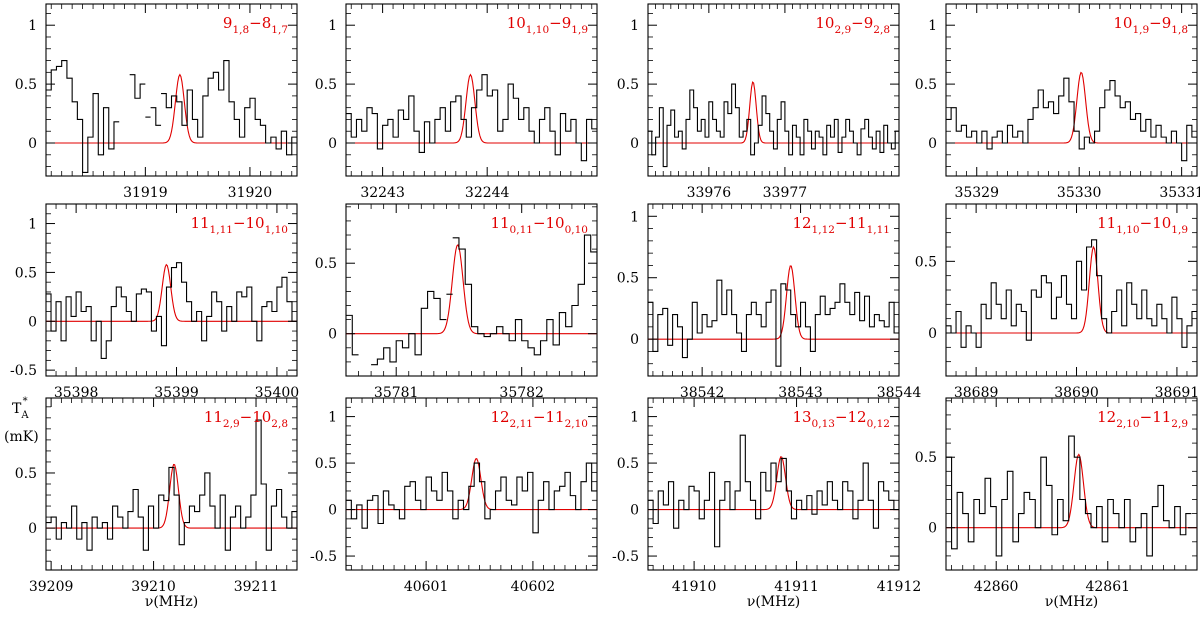 Image resolution: width=1200 pixels, height=618 pixels. I want to click on spectrum-panel: 0 0.5 1 32243 32244 101,10−91,9, so click(456, 102).